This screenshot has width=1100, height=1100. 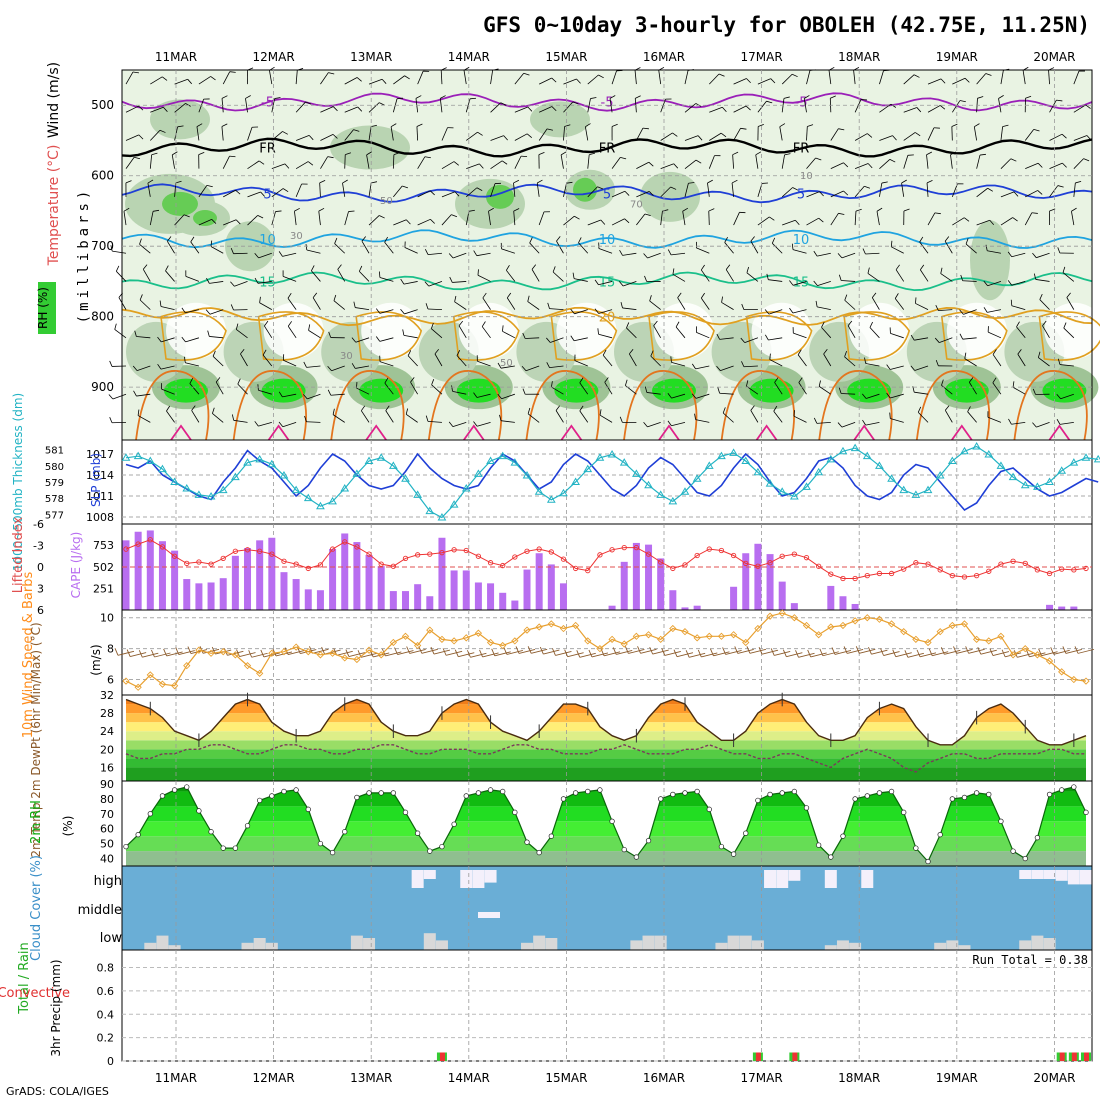 I want to click on rh-contour-fill, so click(x=966, y=390).